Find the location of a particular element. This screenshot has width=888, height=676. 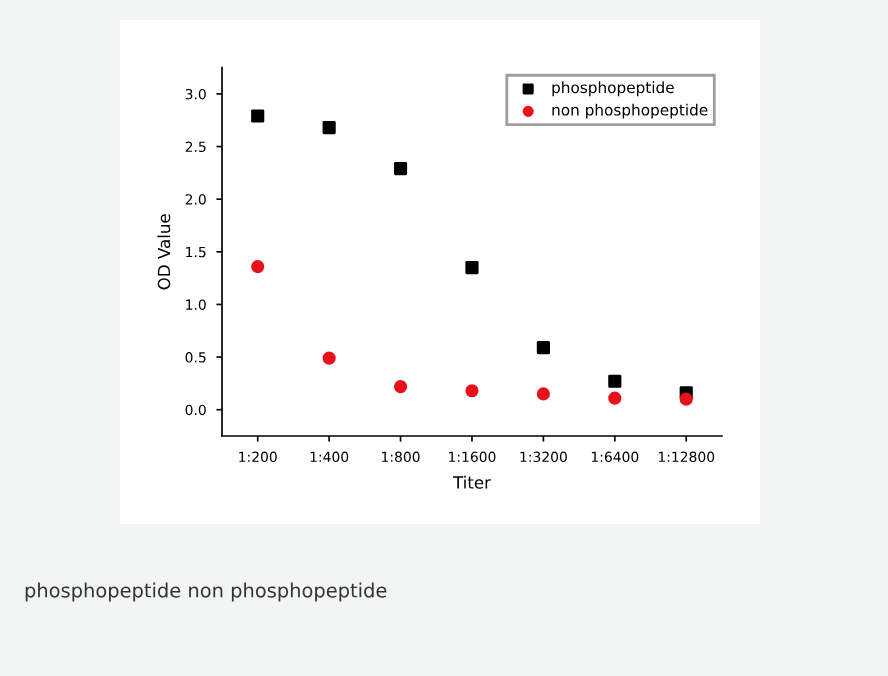

text: phosphopeptide non phosphopeptide is located at coordinates (206, 592).